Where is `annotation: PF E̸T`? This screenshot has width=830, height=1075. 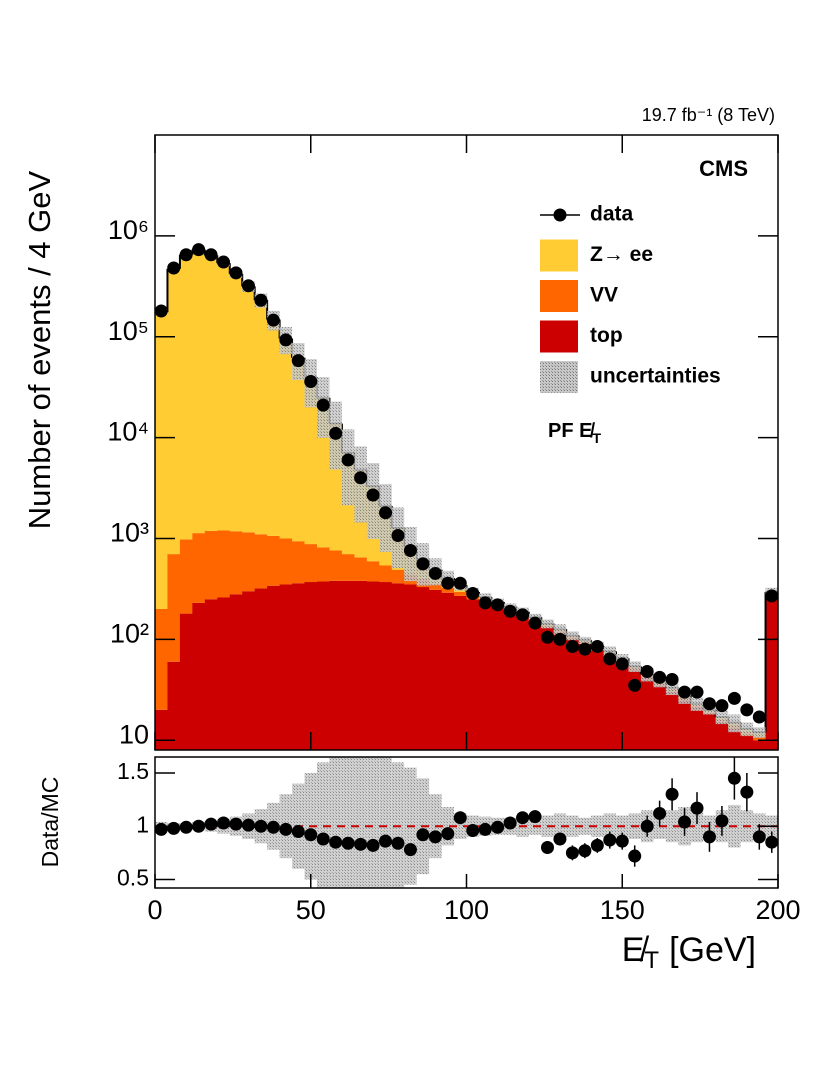 annotation: PF E̸T is located at coordinates (574, 432).